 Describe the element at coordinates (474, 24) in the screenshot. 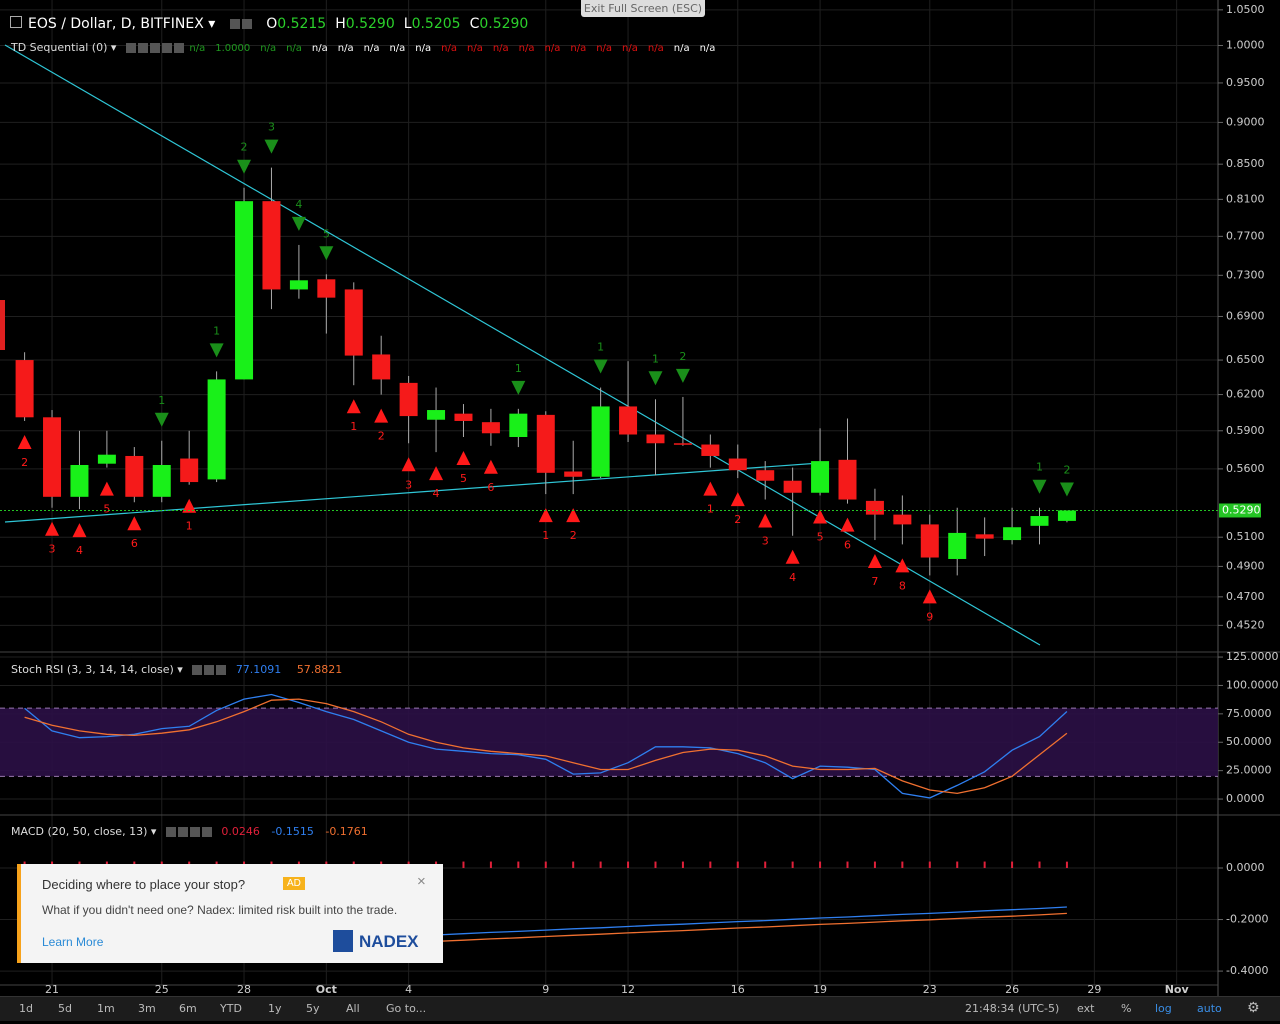

I see `ohlc-key: C` at that location.